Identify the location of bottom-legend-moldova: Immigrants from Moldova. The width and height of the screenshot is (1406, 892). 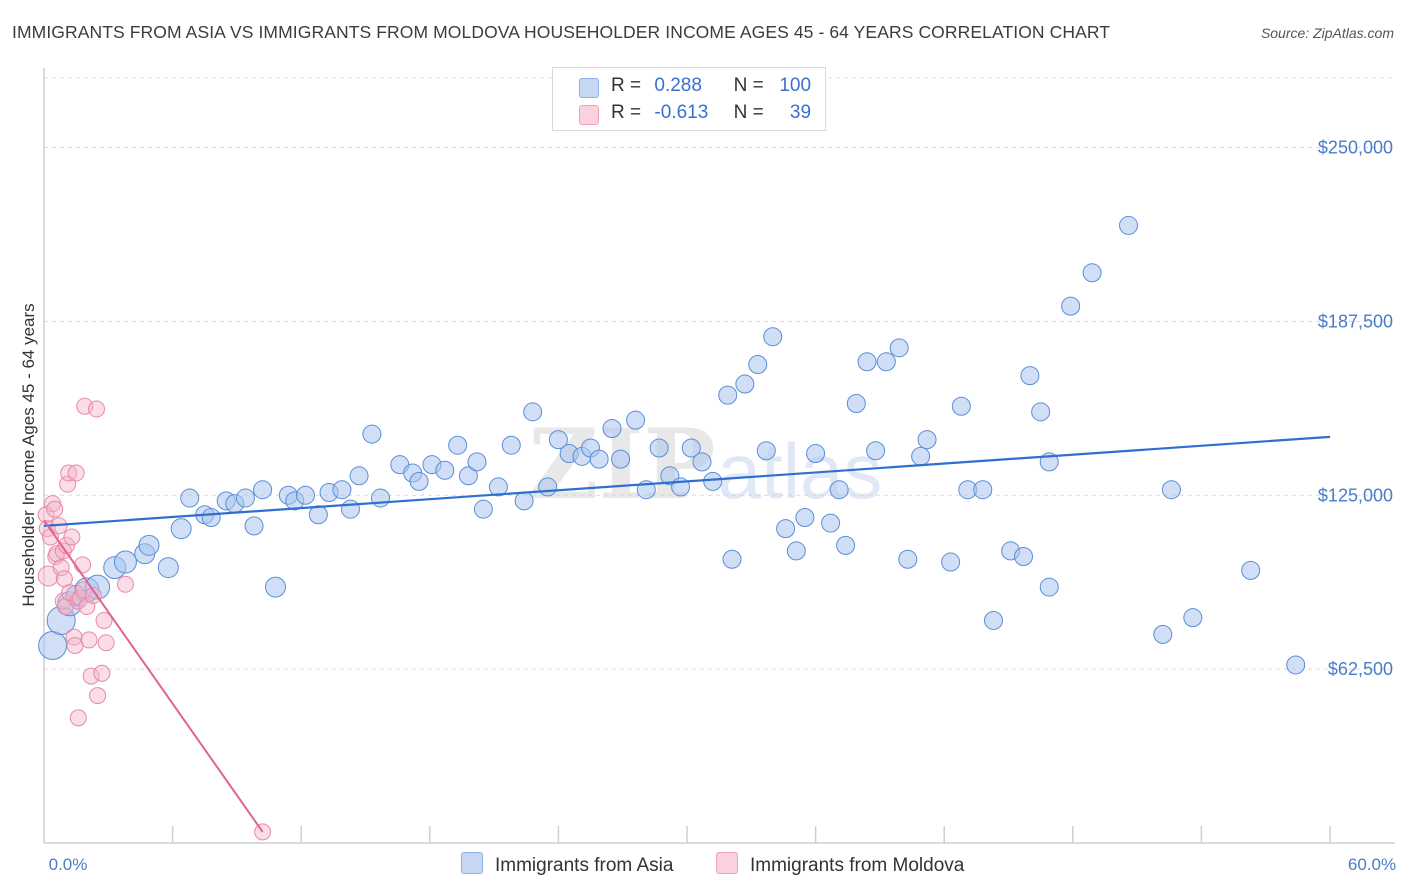
(840, 864).